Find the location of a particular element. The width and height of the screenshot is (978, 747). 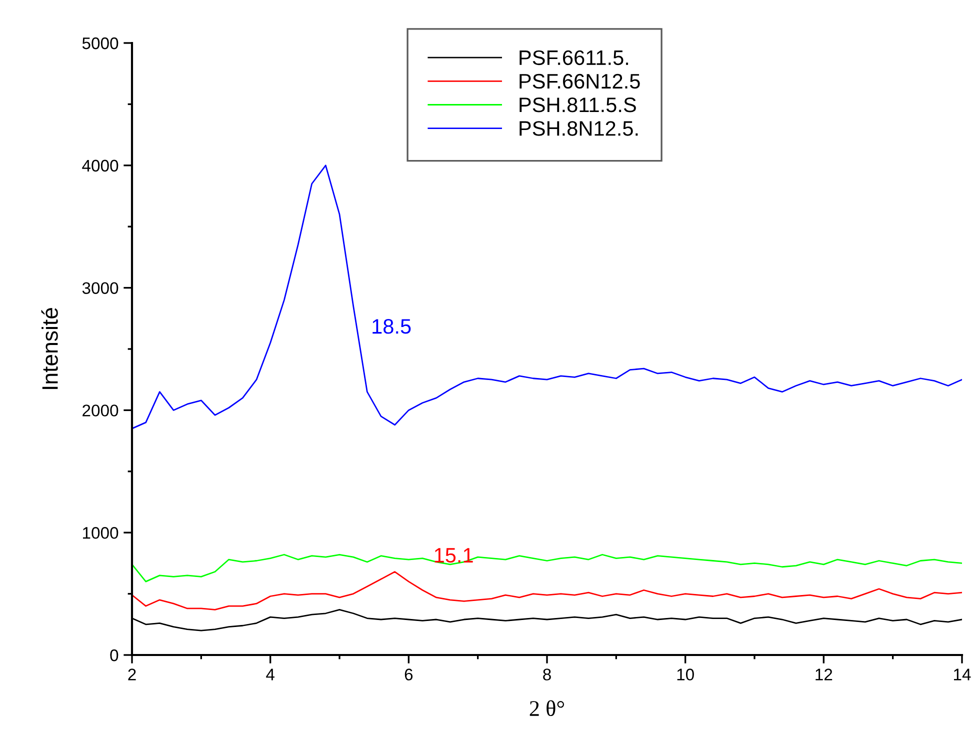

annotation: 15.1 is located at coordinates (453, 555).